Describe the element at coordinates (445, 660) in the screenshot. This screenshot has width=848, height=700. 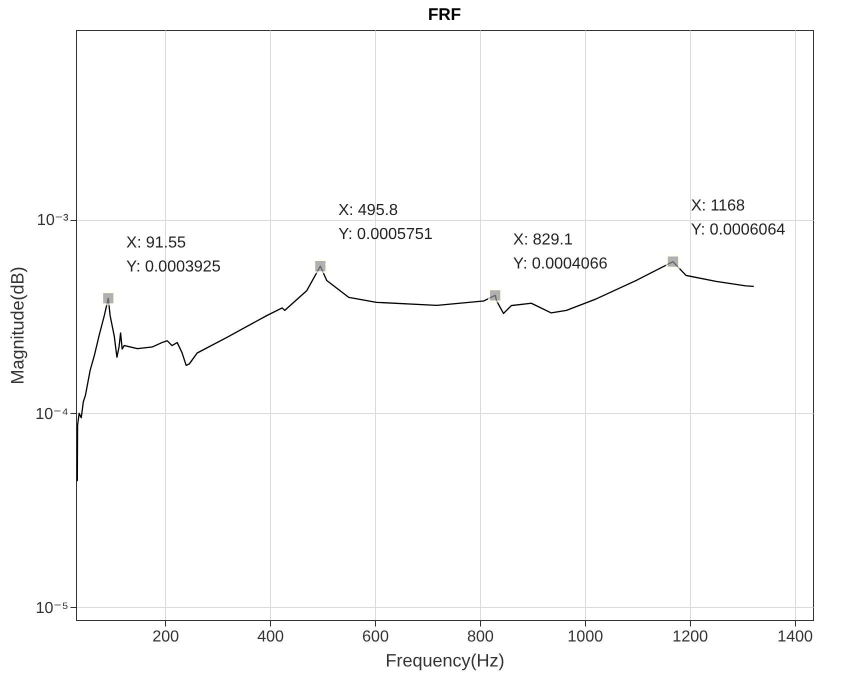
I see `x-axis-title: Frequency(Hz)` at that location.